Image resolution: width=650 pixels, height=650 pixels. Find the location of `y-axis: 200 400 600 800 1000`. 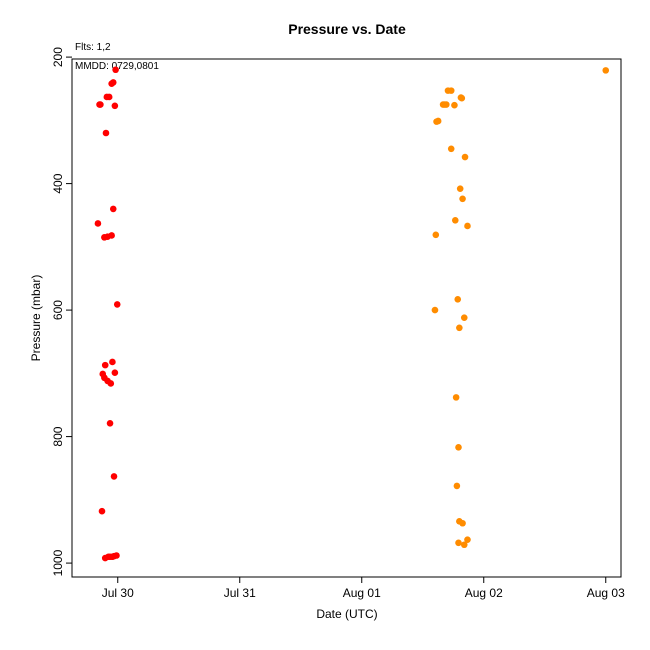

y-axis: 200 400 600 800 1000 is located at coordinates (61, 311).